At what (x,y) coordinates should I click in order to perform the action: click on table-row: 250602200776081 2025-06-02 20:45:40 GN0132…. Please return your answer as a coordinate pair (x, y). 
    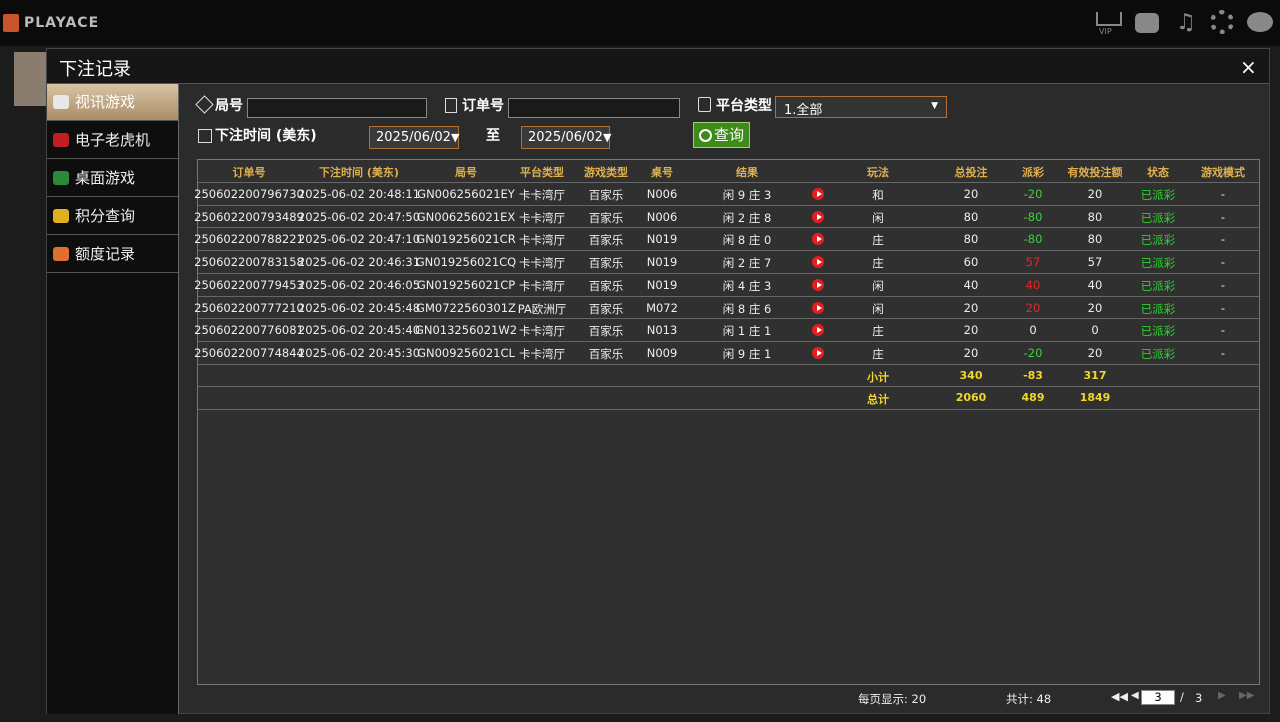
    Looking at the image, I should click on (726, 329).